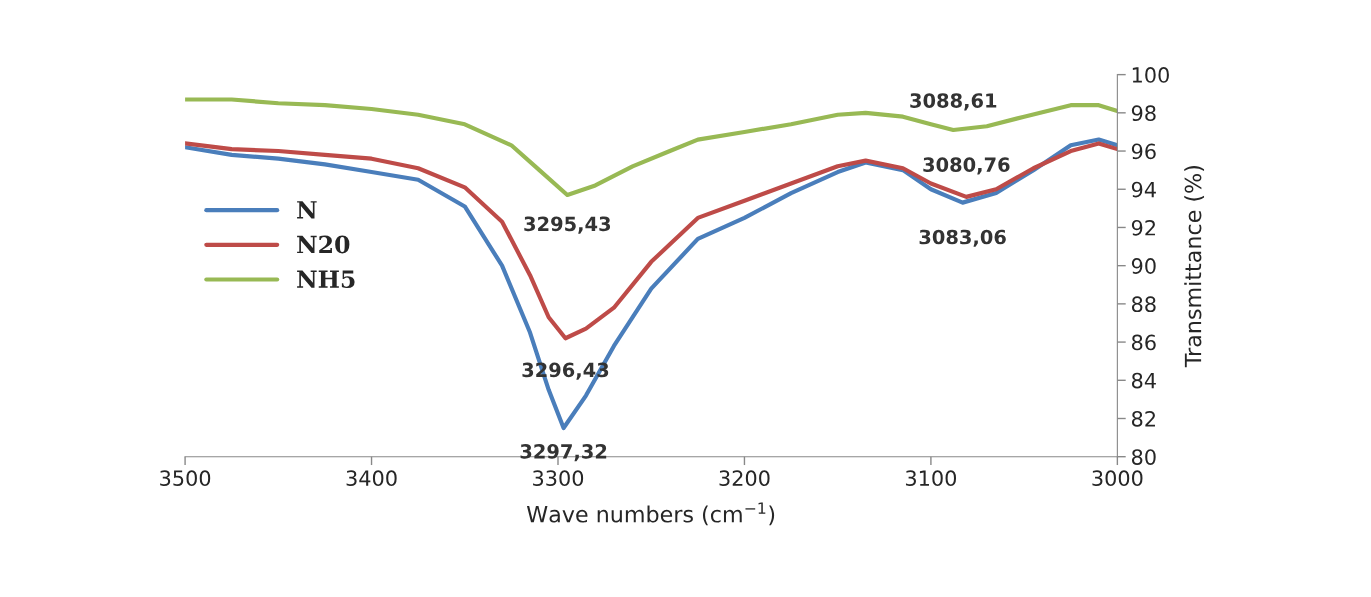 The width and height of the screenshot is (1371, 597). Describe the element at coordinates (563, 452) in the screenshot. I see `annotation: 3297,32` at that location.